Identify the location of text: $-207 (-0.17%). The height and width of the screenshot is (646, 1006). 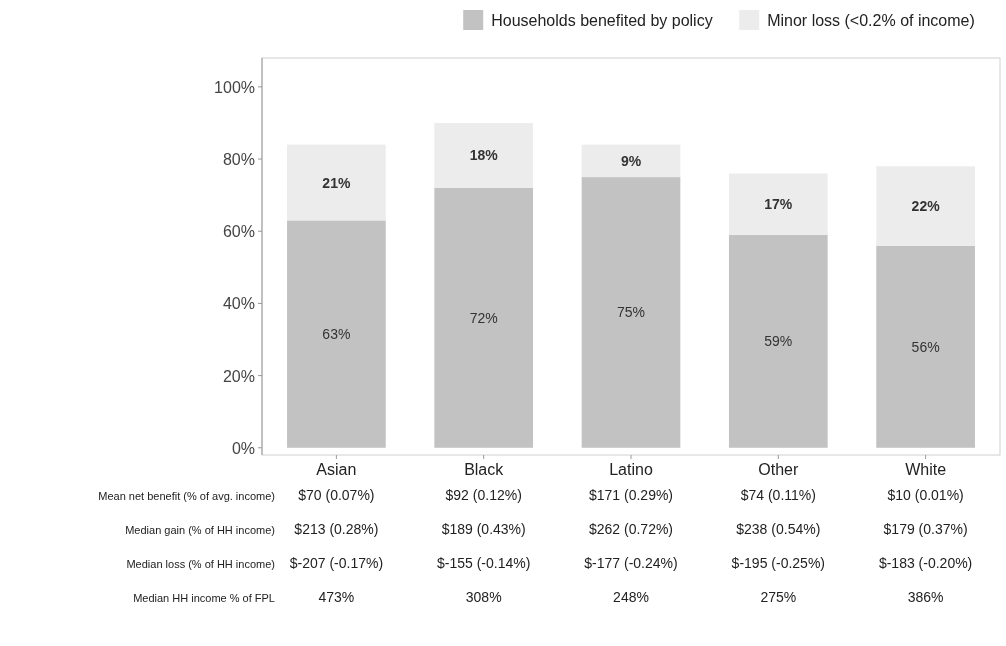
(336, 563).